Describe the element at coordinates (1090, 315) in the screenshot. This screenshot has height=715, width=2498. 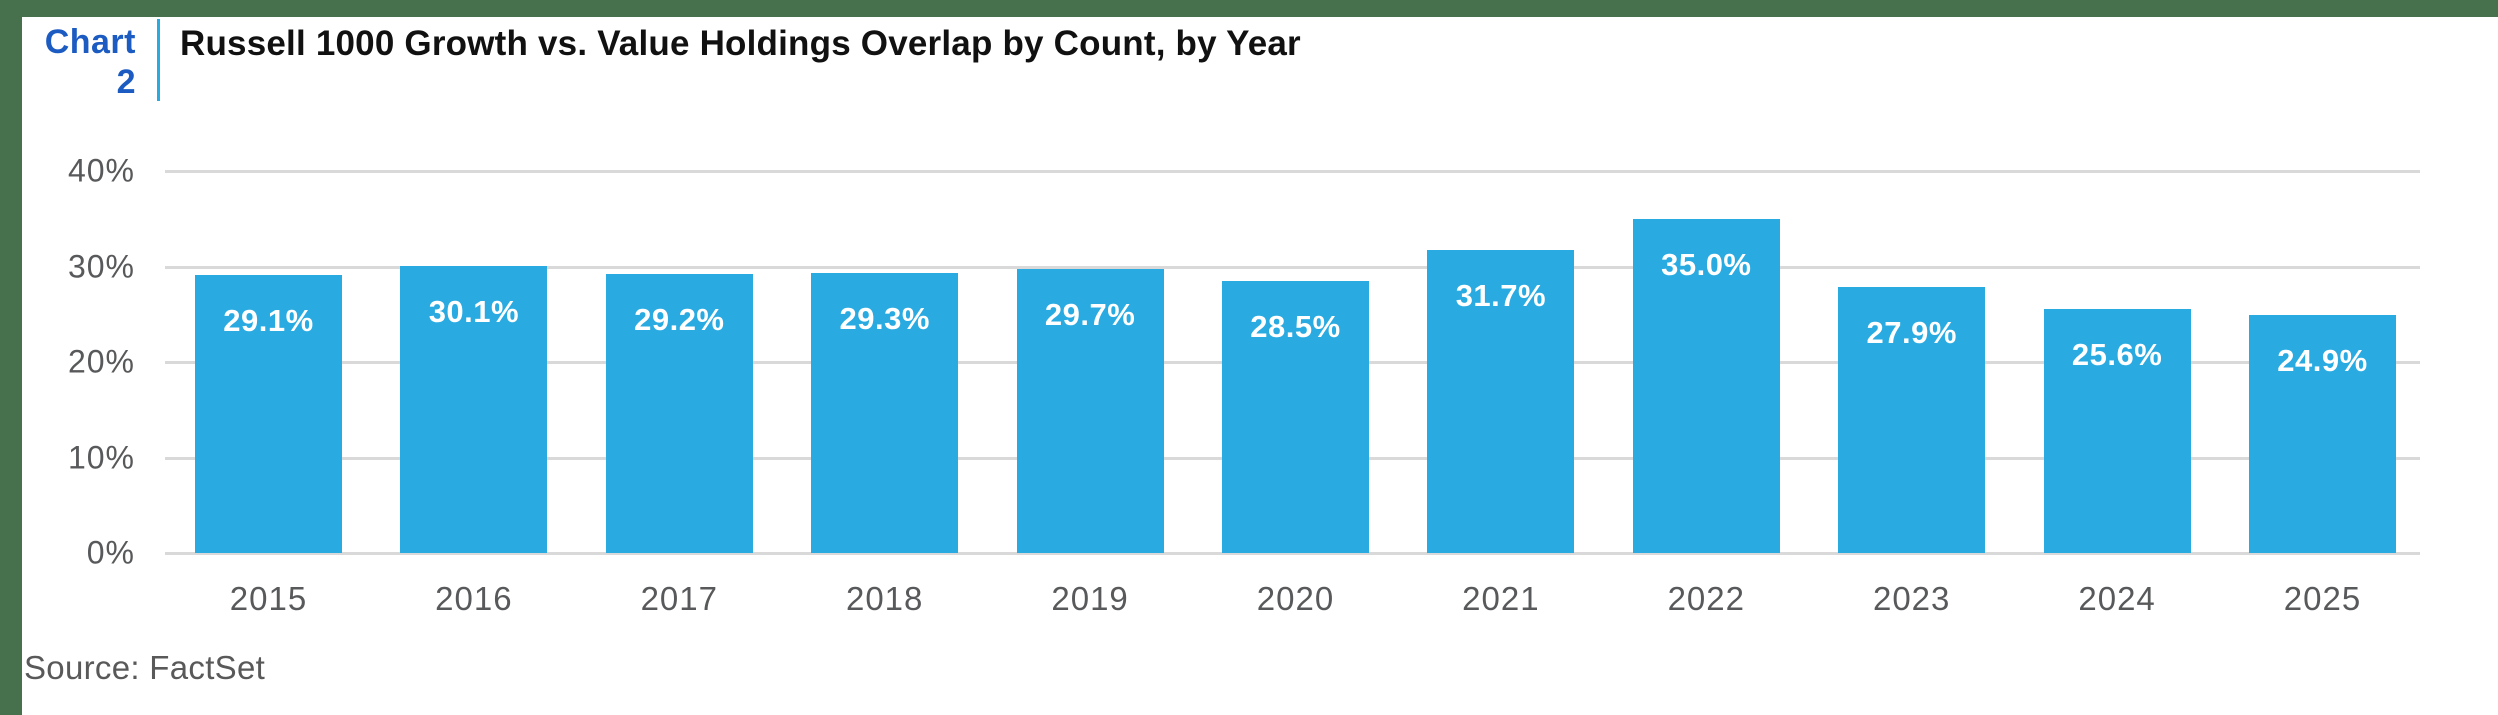
I see `bar-value-label: 29.7%` at that location.